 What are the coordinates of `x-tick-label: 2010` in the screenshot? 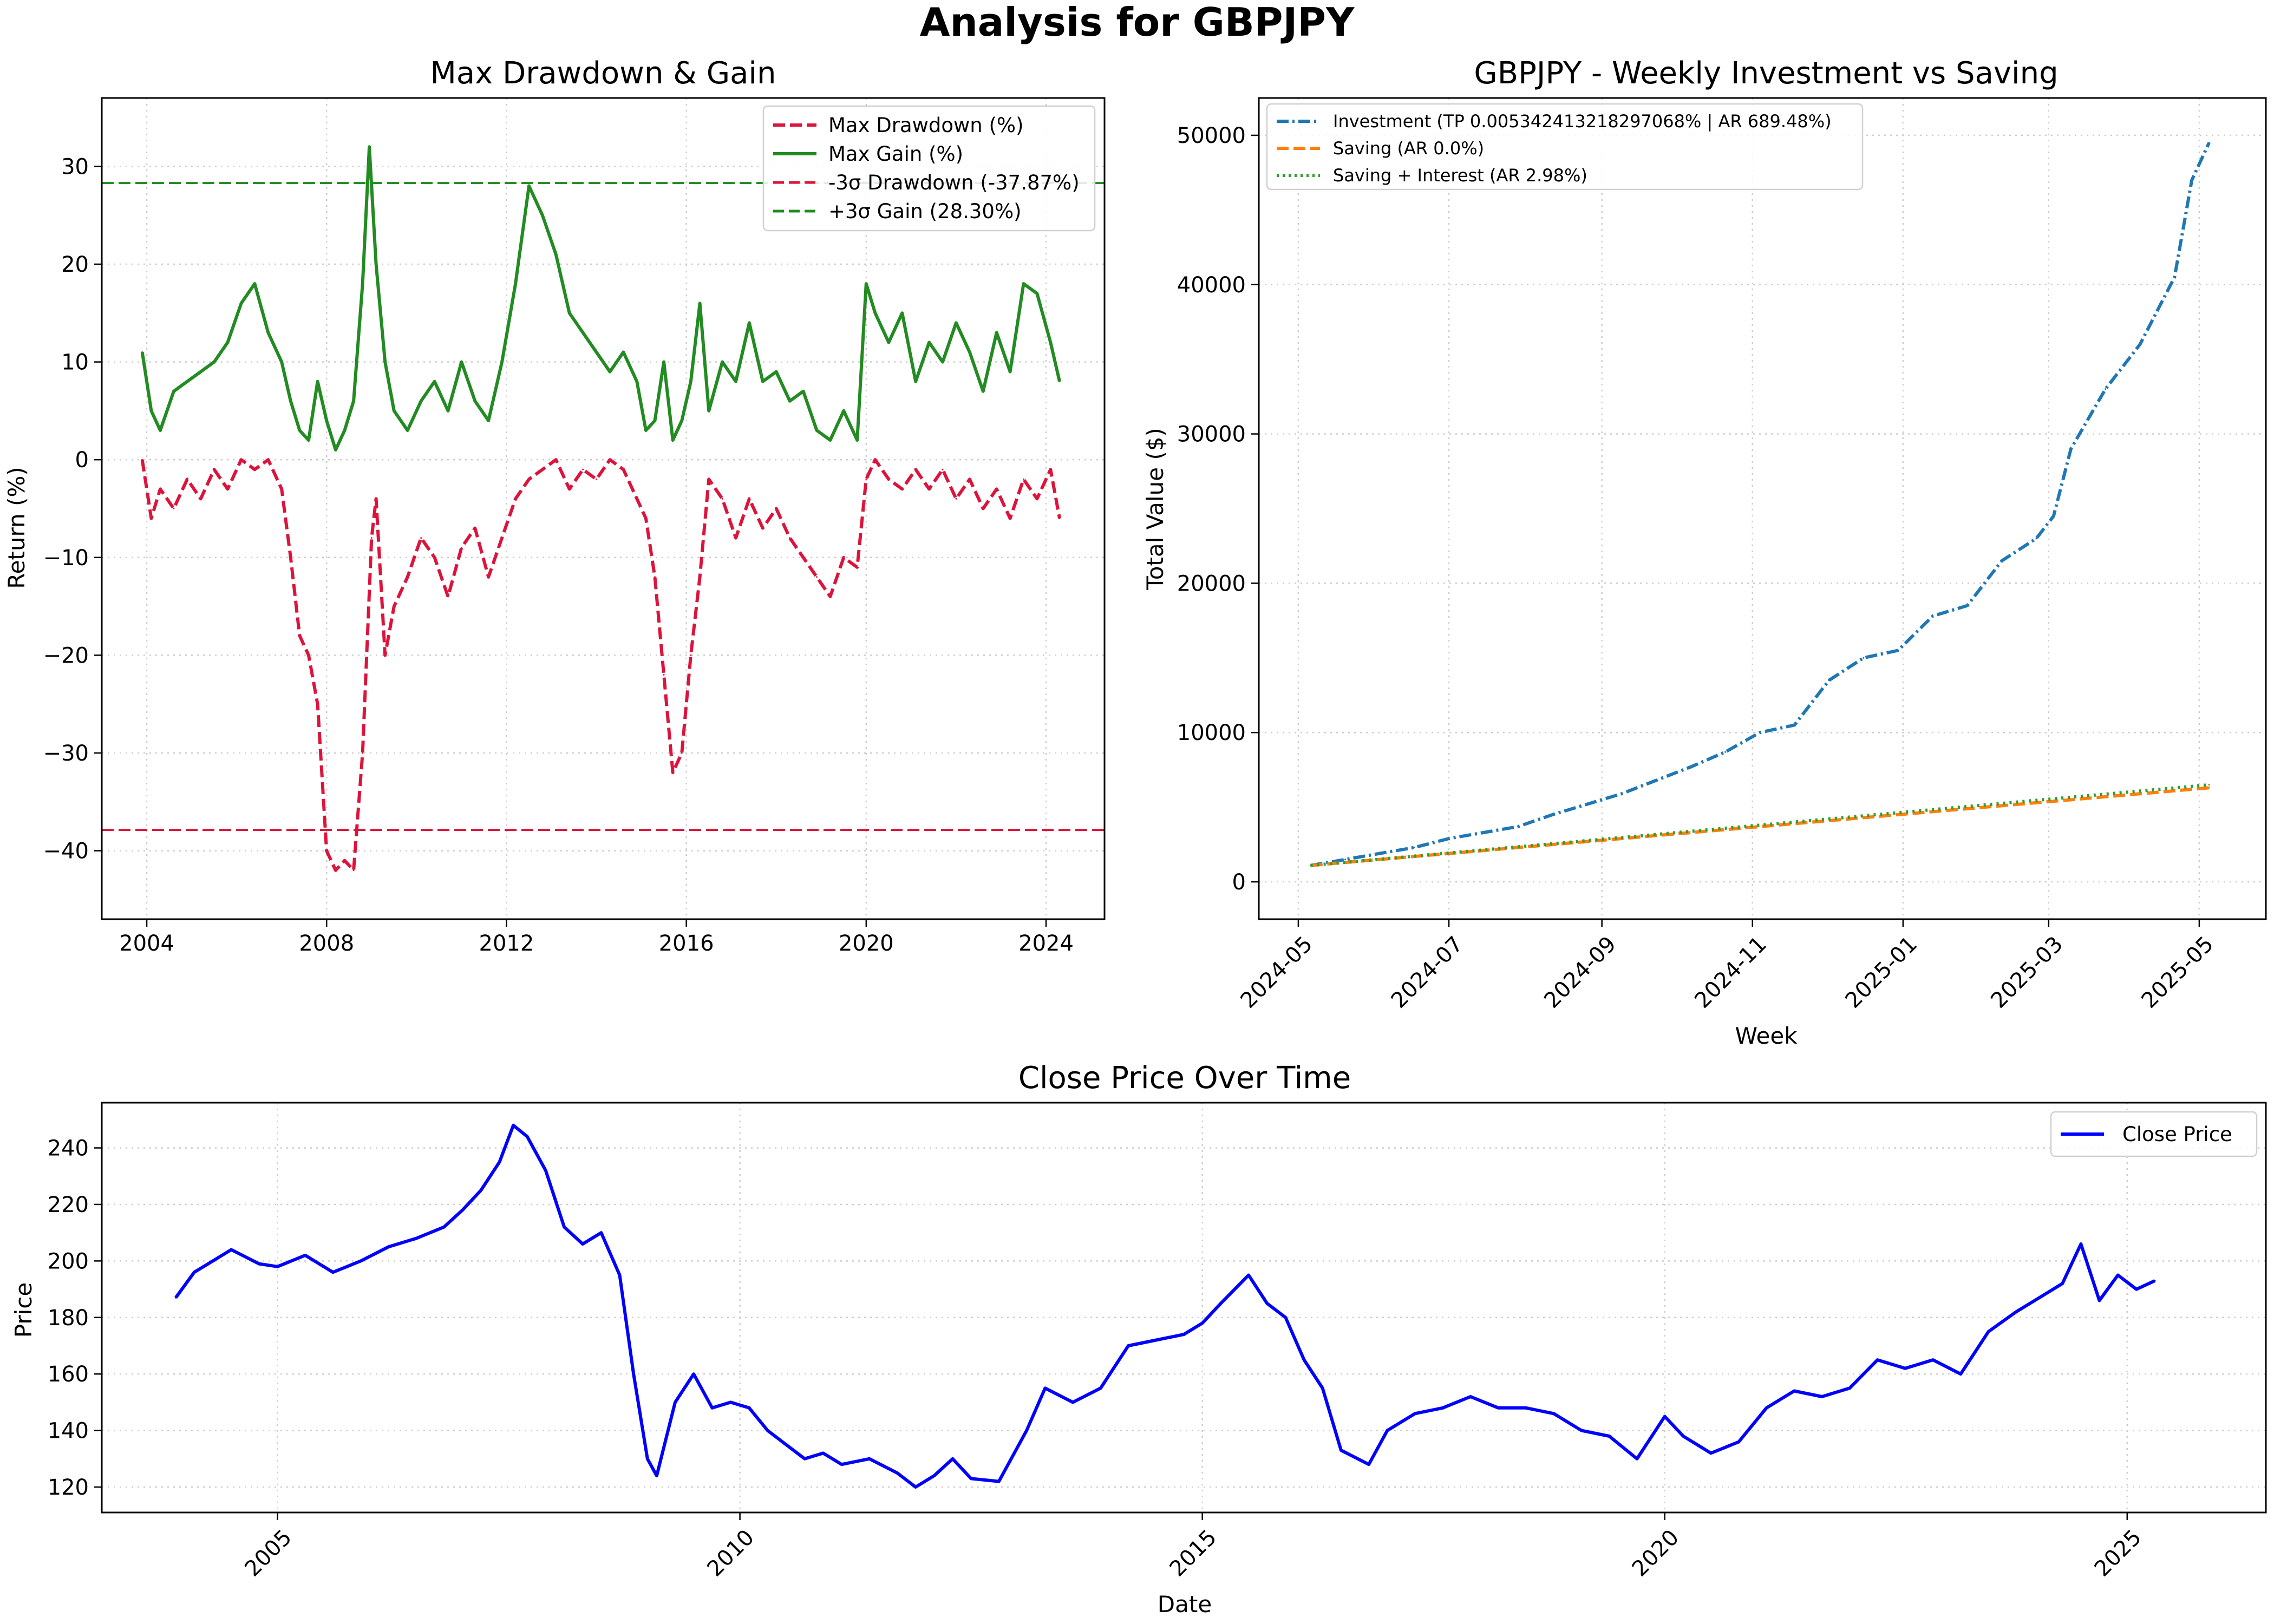 It's located at (731, 1553).